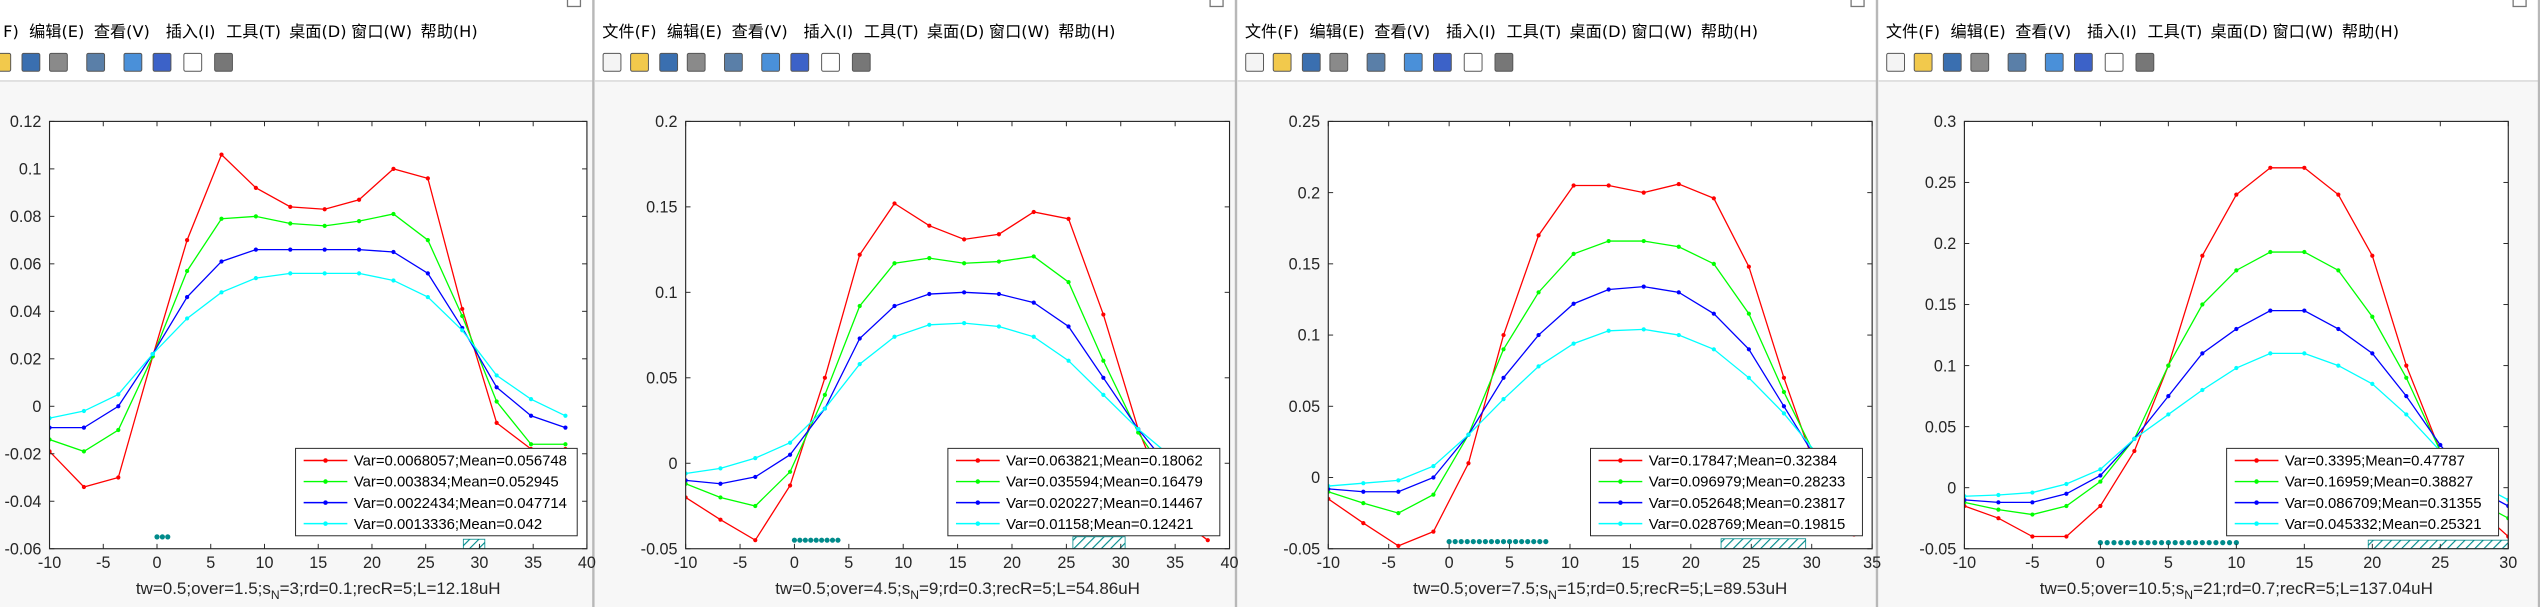 The height and width of the screenshot is (607, 2540). What do you see at coordinates (11, 31) in the screenshot?
I see `menu-item: F)` at bounding box center [11, 31].